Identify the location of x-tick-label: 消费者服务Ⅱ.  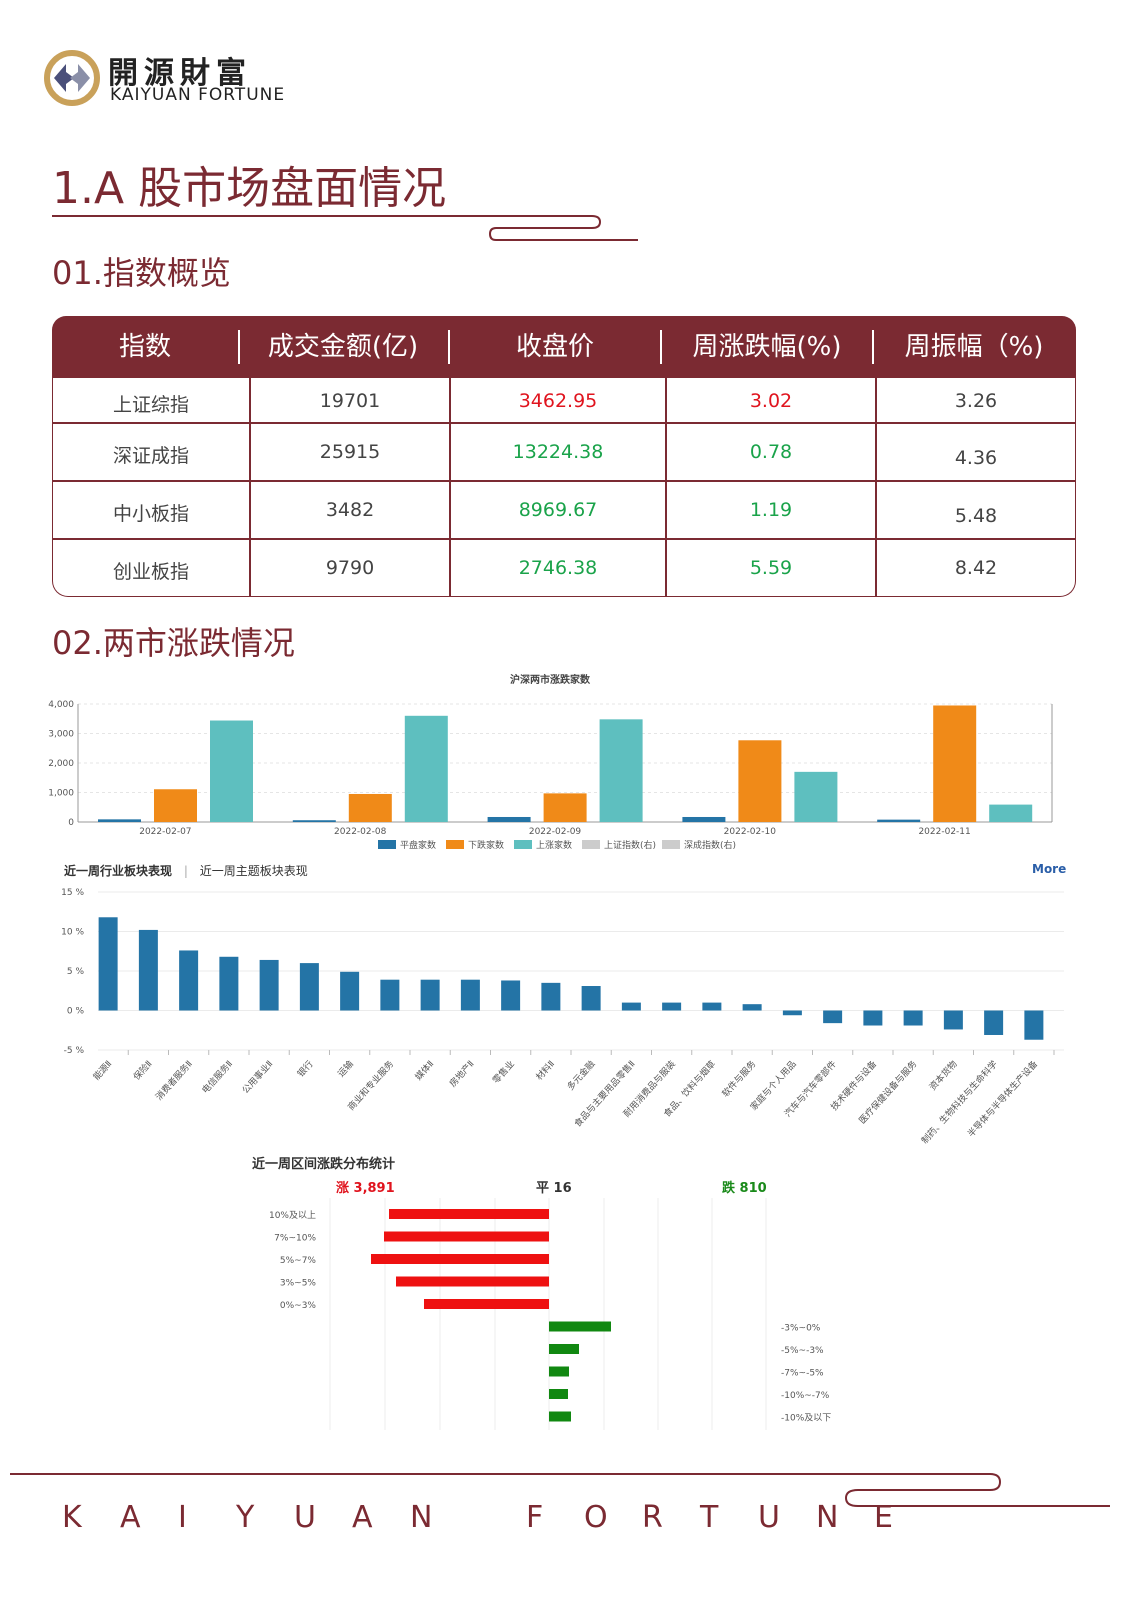
(174, 1080).